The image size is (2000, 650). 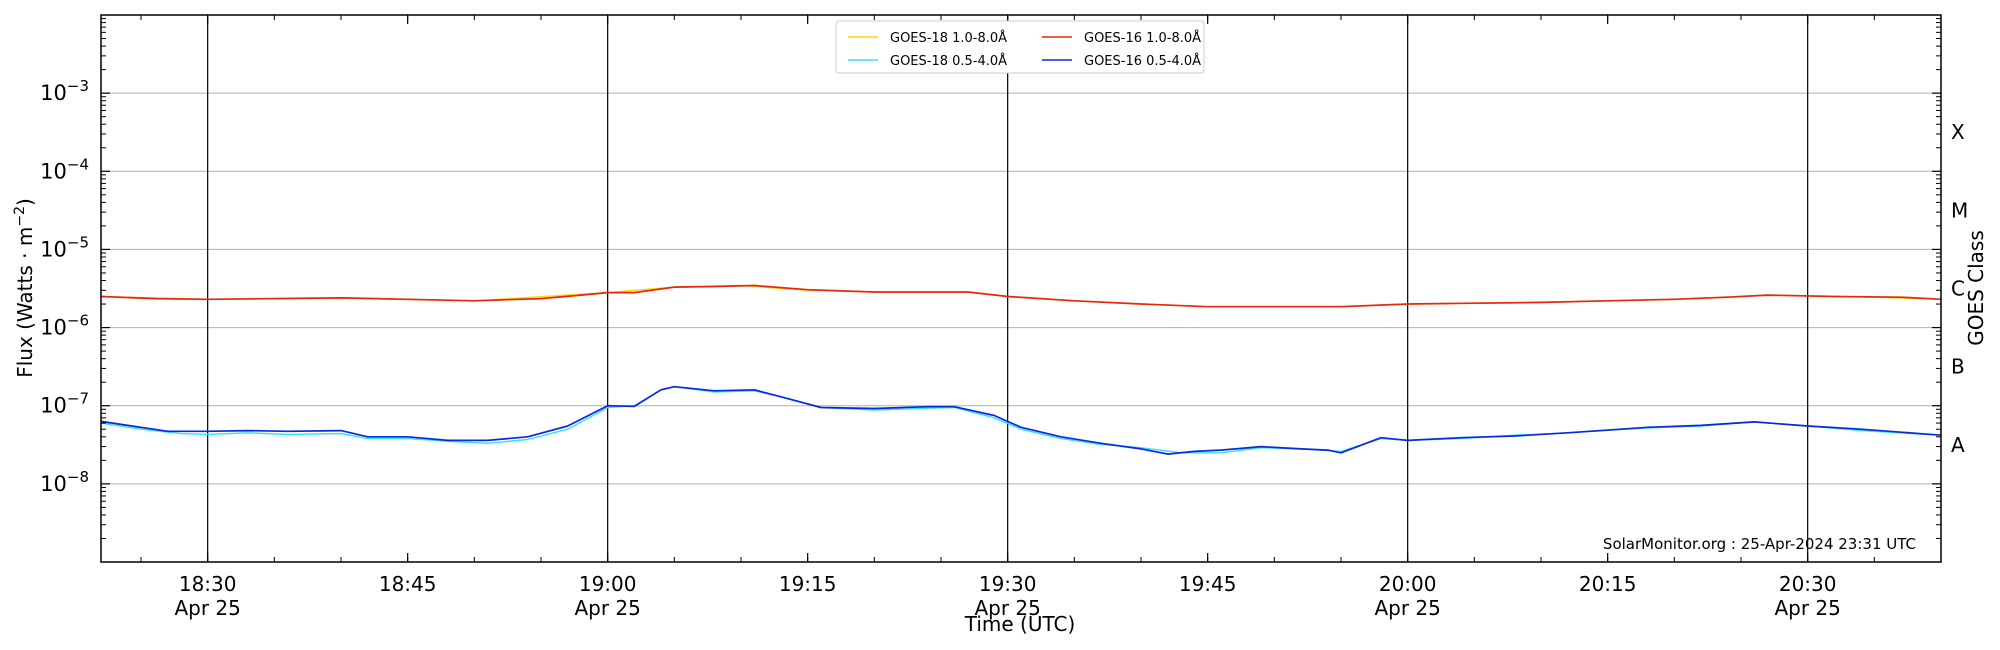 I want to click on y-tick-label: 10⁻³, so click(x=64, y=91).